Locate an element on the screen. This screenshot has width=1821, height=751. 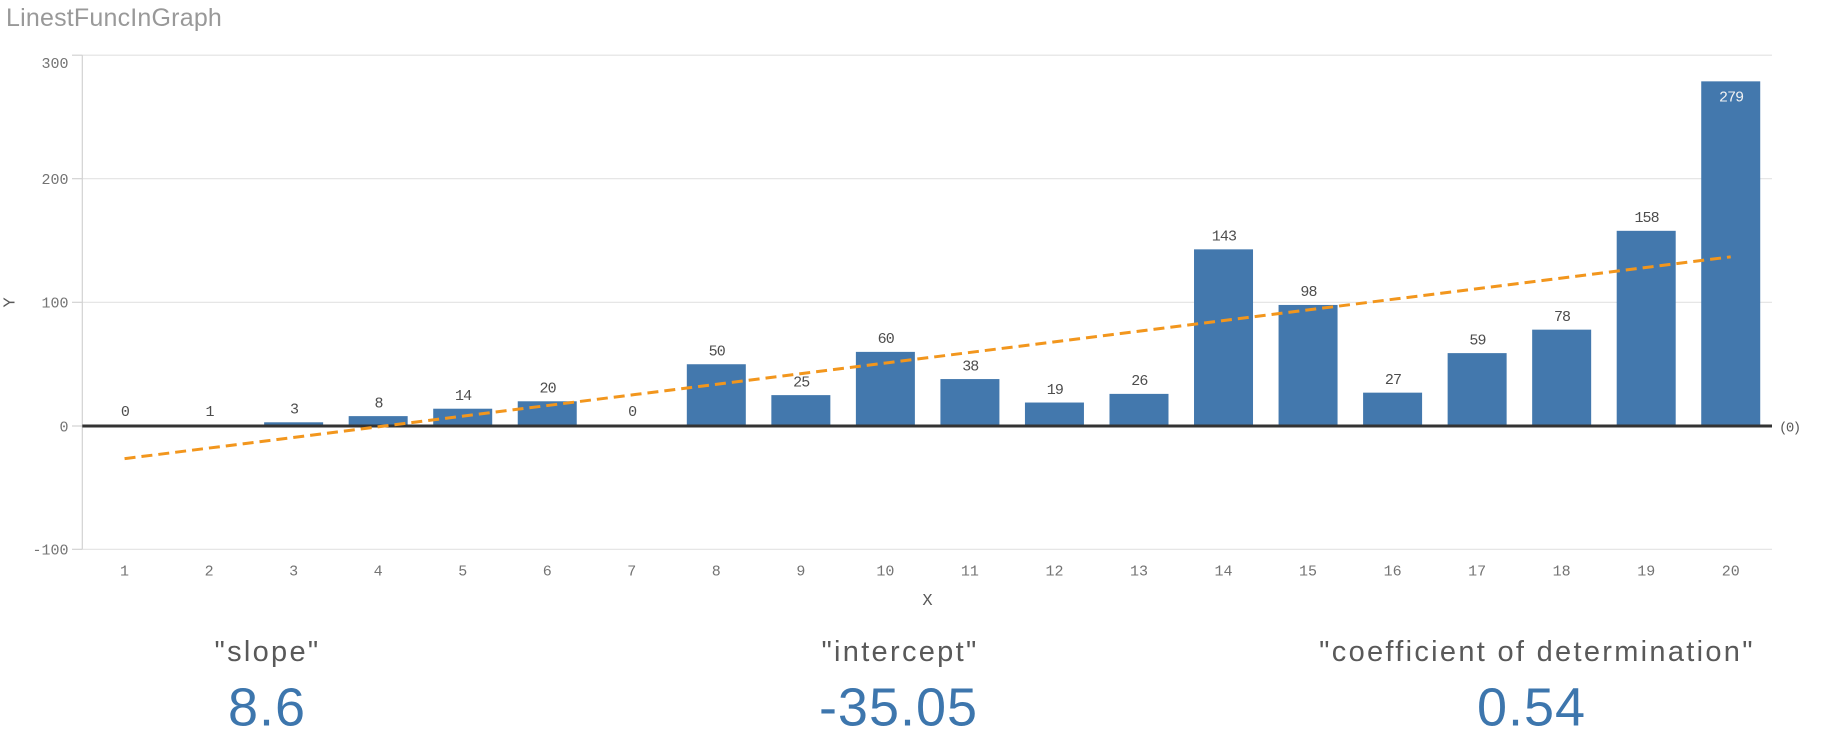
svg-text: 143 is located at coordinates (1224, 237).